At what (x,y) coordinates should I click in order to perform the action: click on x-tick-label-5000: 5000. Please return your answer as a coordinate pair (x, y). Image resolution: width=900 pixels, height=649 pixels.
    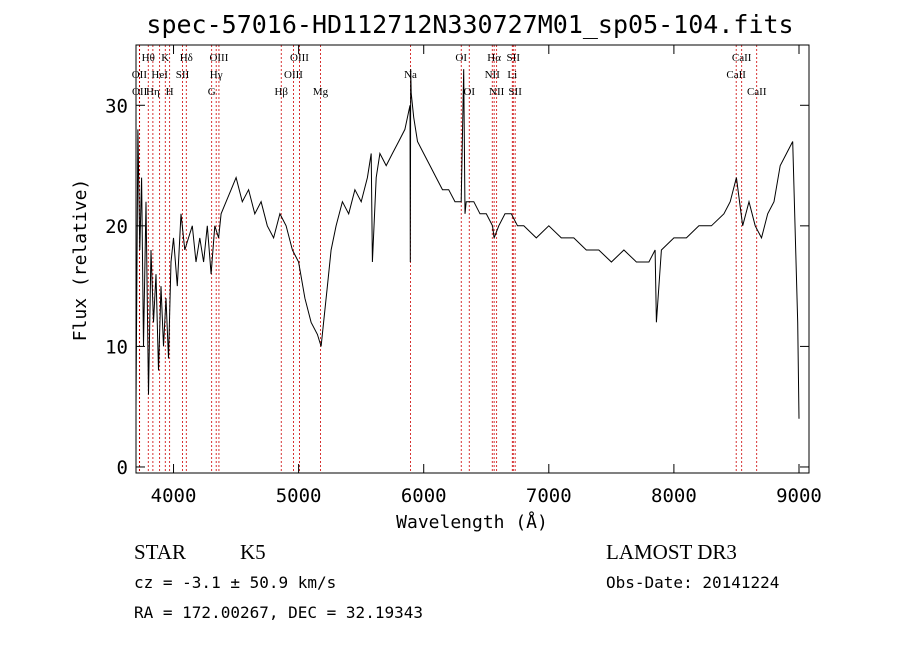
    Looking at the image, I should click on (299, 496).